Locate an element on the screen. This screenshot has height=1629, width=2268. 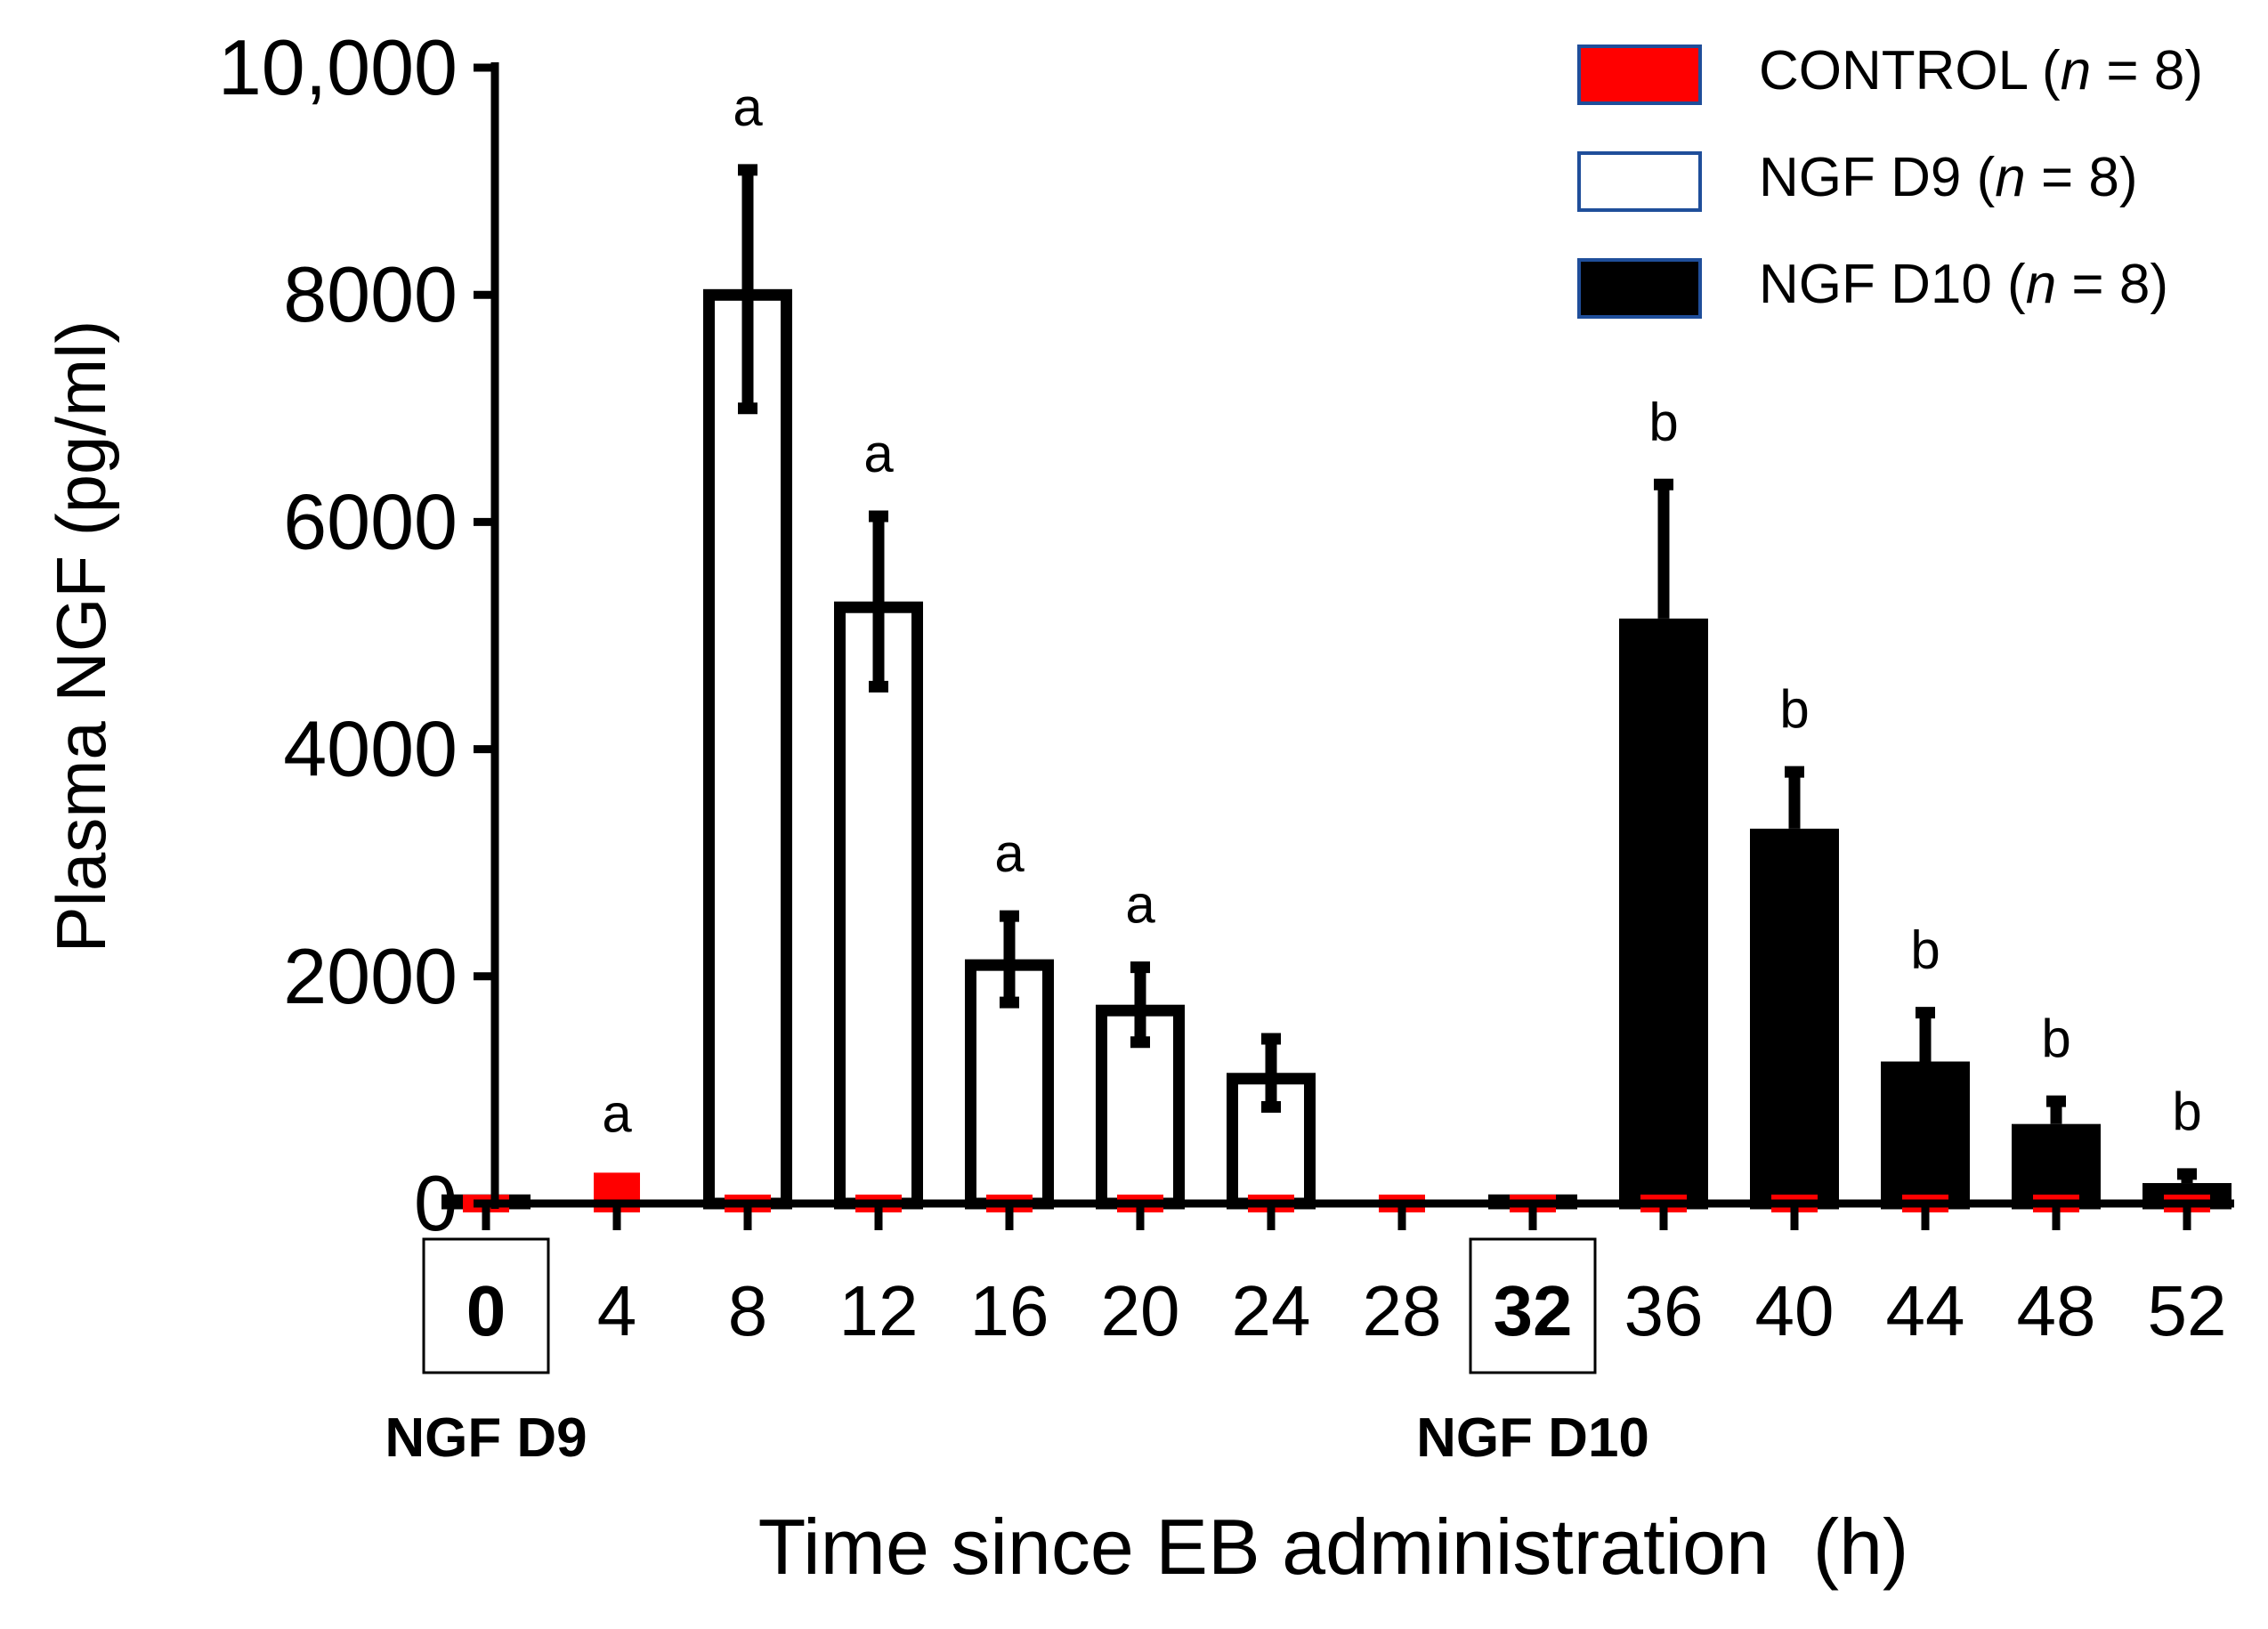
y-tick-label: 0 is located at coordinates (436, 1203).